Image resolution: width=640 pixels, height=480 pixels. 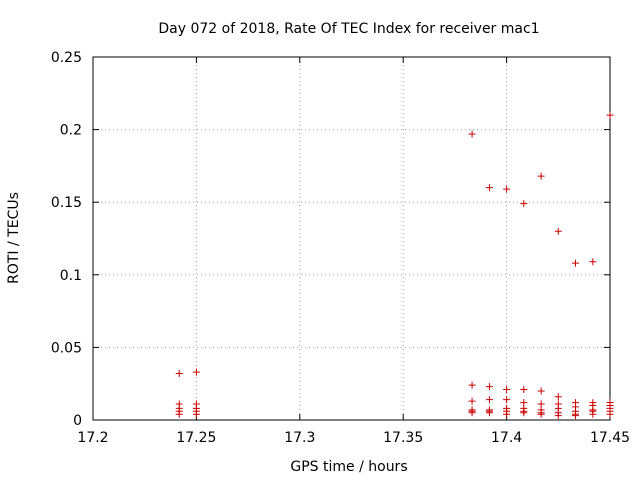 What do you see at coordinates (506, 438) in the screenshot?
I see `x-tick-label: 17.4` at bounding box center [506, 438].